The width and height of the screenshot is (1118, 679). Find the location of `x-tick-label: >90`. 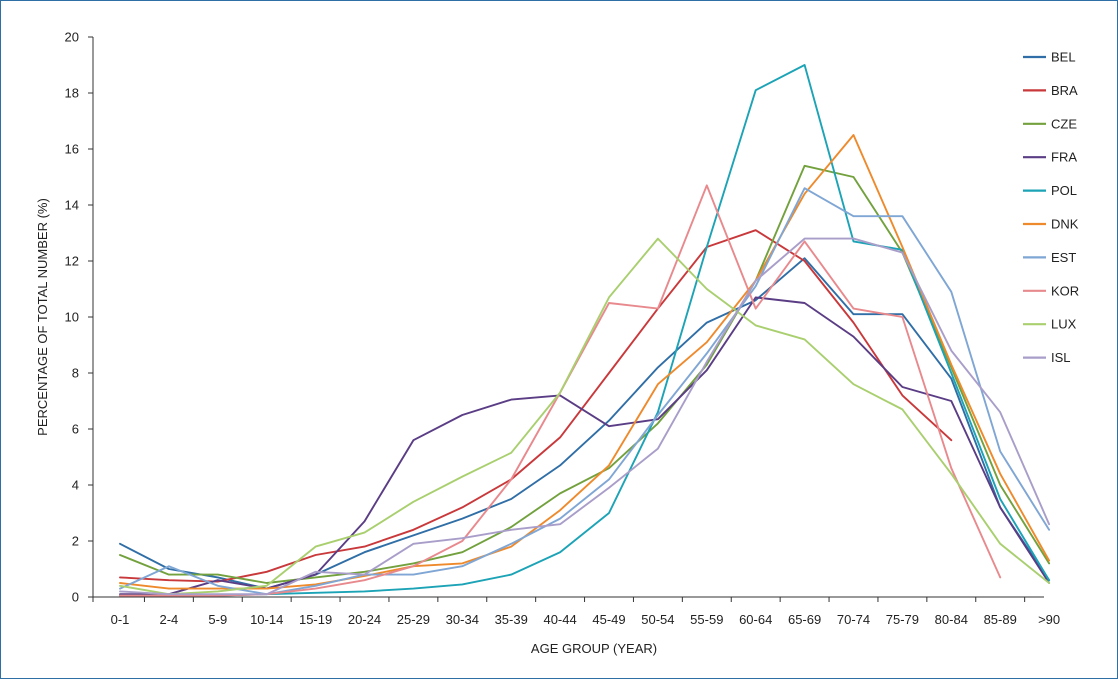

x-tick-label: >90 is located at coordinates (1049, 619).